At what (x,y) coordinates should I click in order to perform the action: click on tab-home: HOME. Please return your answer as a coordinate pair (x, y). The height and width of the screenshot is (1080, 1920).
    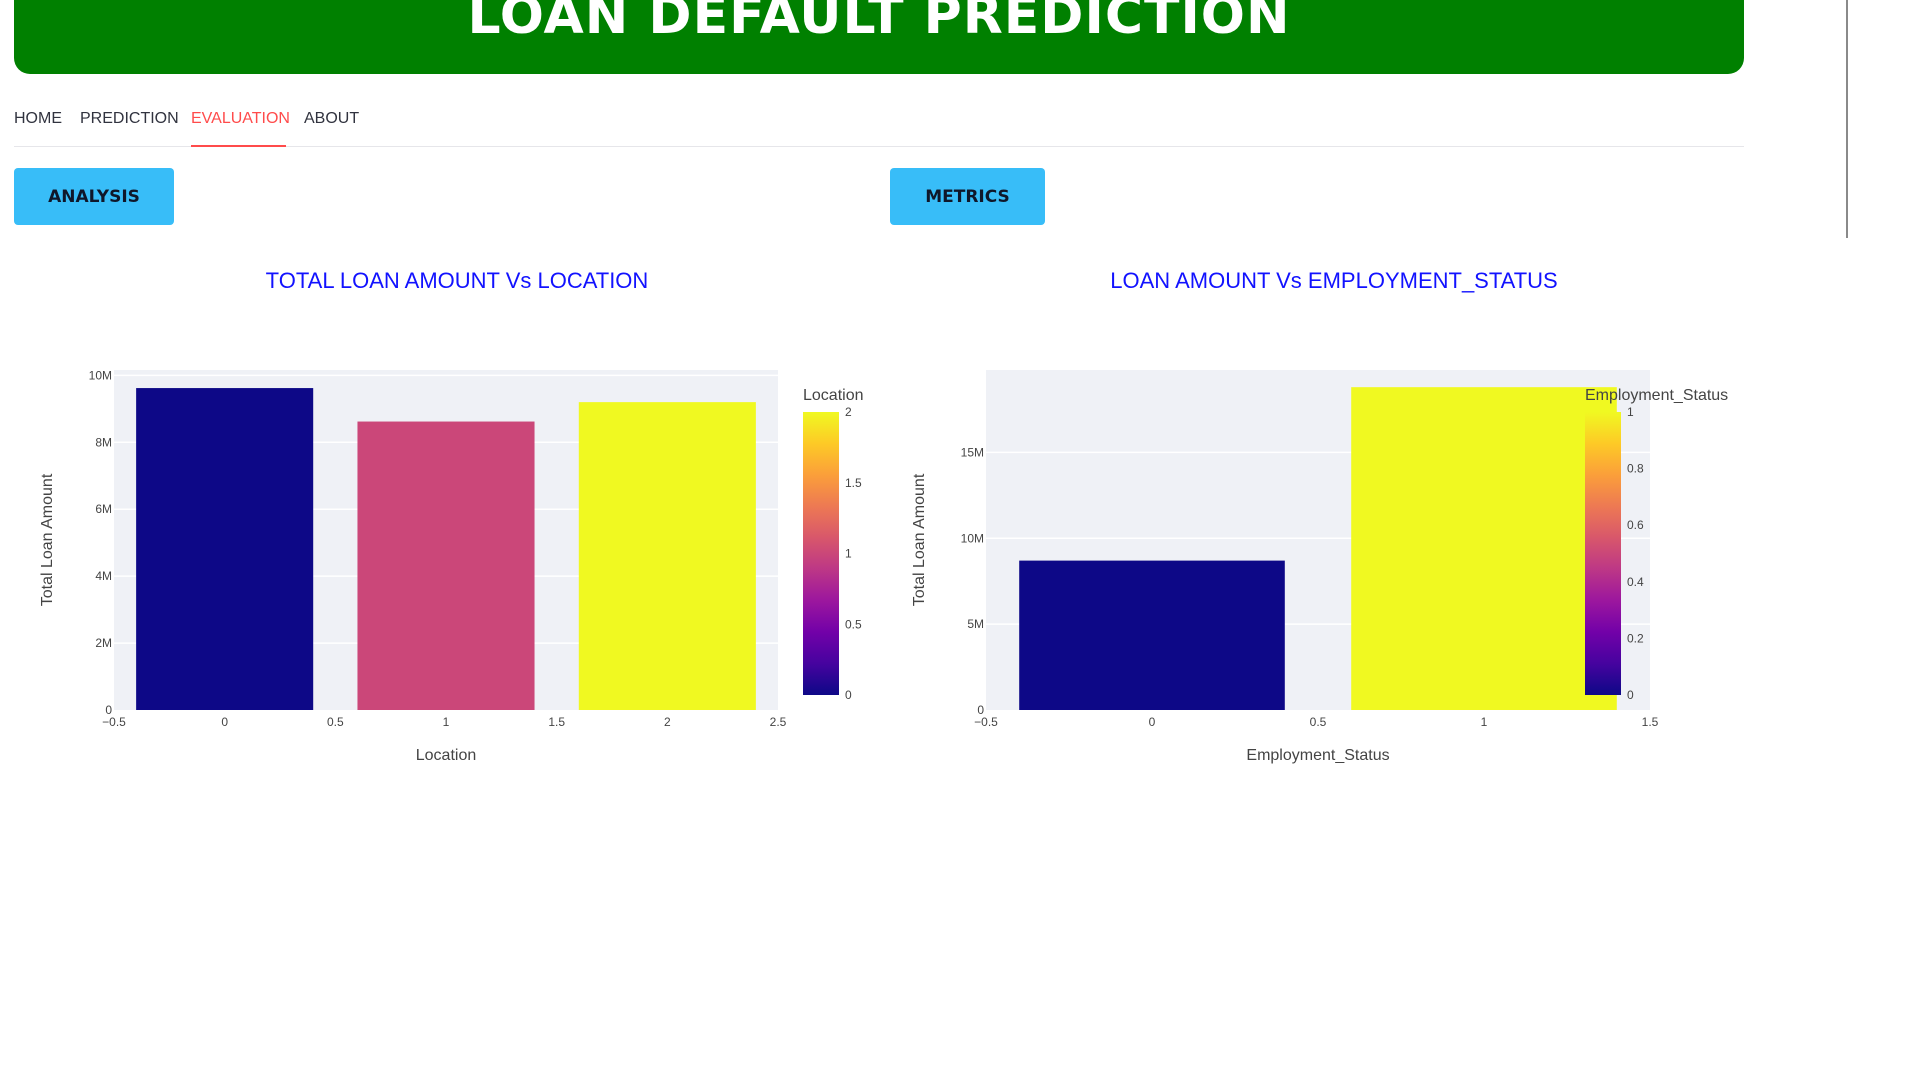
    Looking at the image, I should click on (38, 118).